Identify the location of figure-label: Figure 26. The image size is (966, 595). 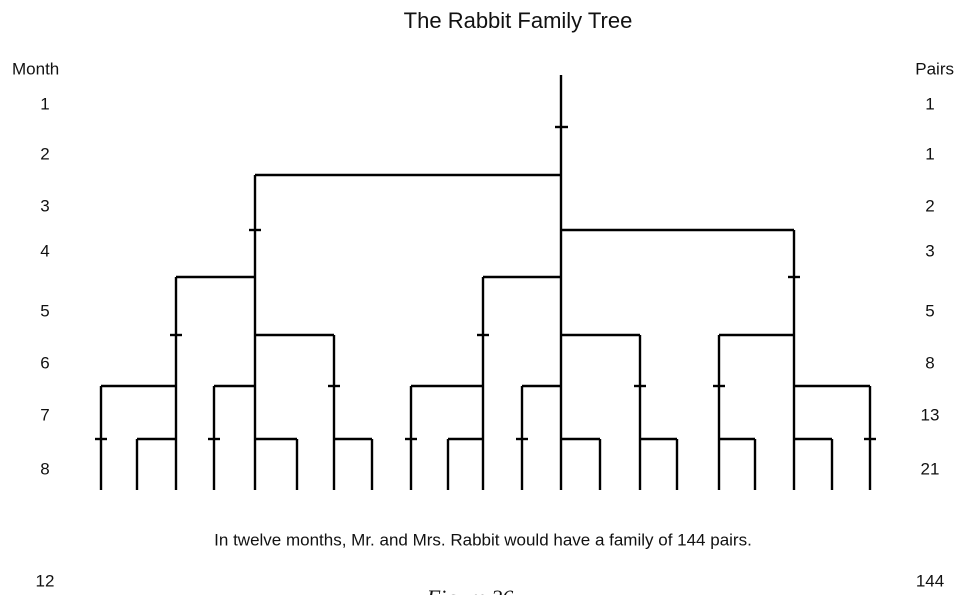
(470, 590).